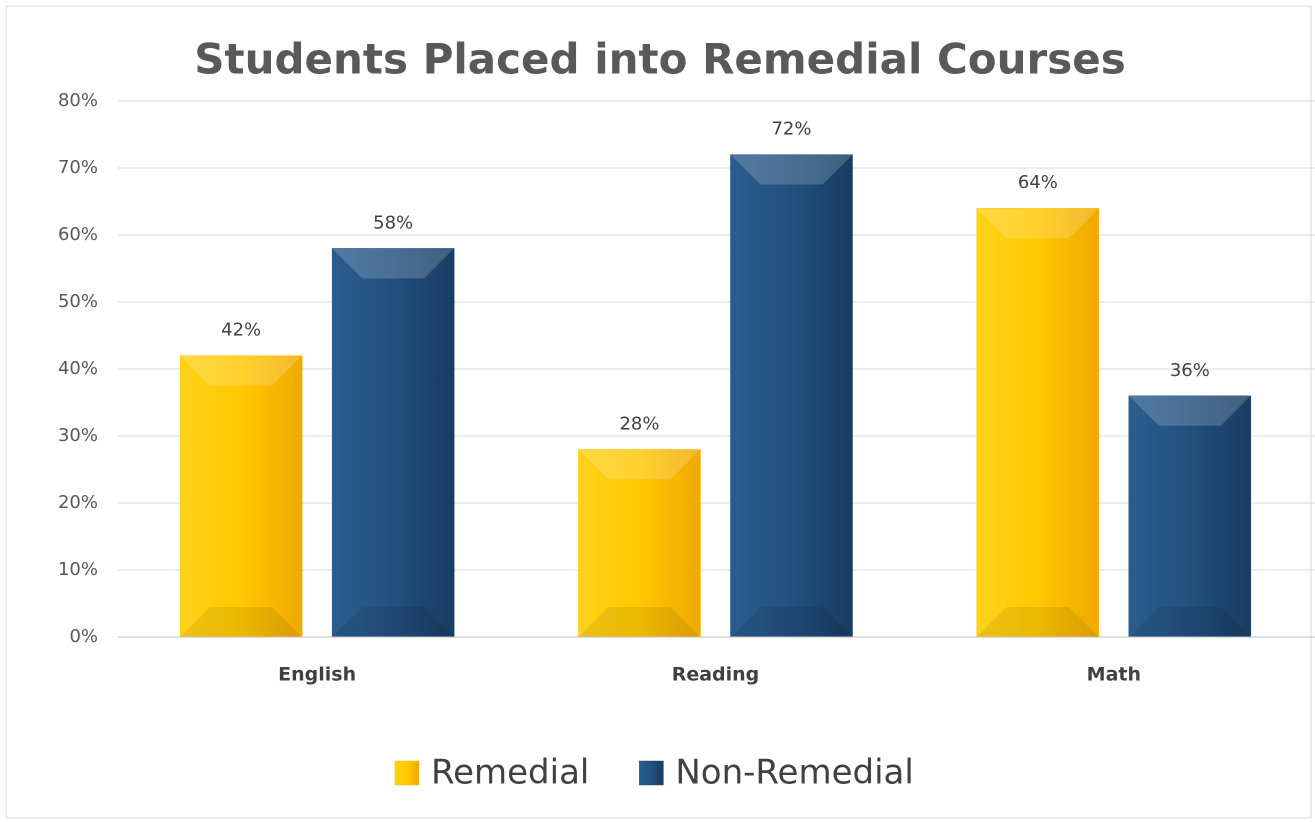 Image resolution: width=1315 pixels, height=822 pixels. I want to click on data-label: 36%, so click(1190, 370).